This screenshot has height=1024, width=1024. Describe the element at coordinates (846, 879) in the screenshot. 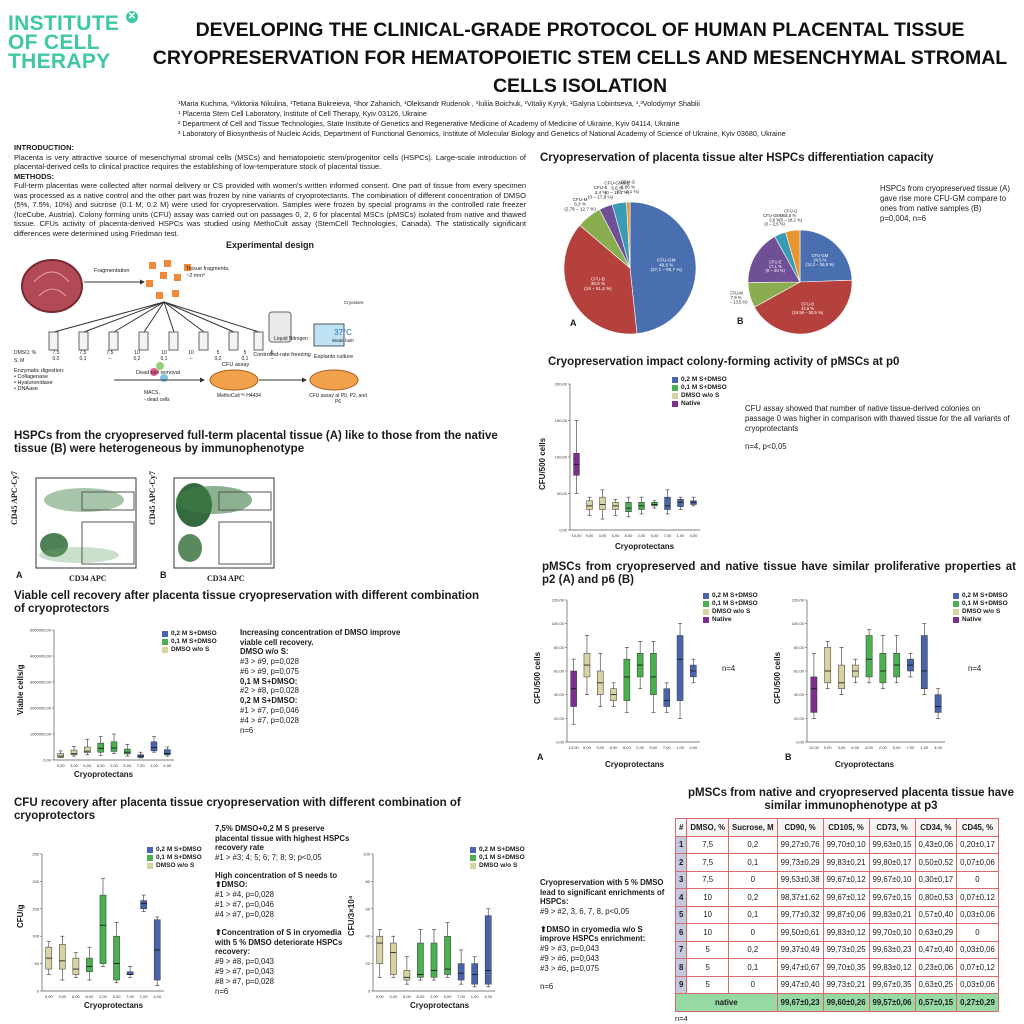

I see `table-cell: 99,67±0,12` at that location.